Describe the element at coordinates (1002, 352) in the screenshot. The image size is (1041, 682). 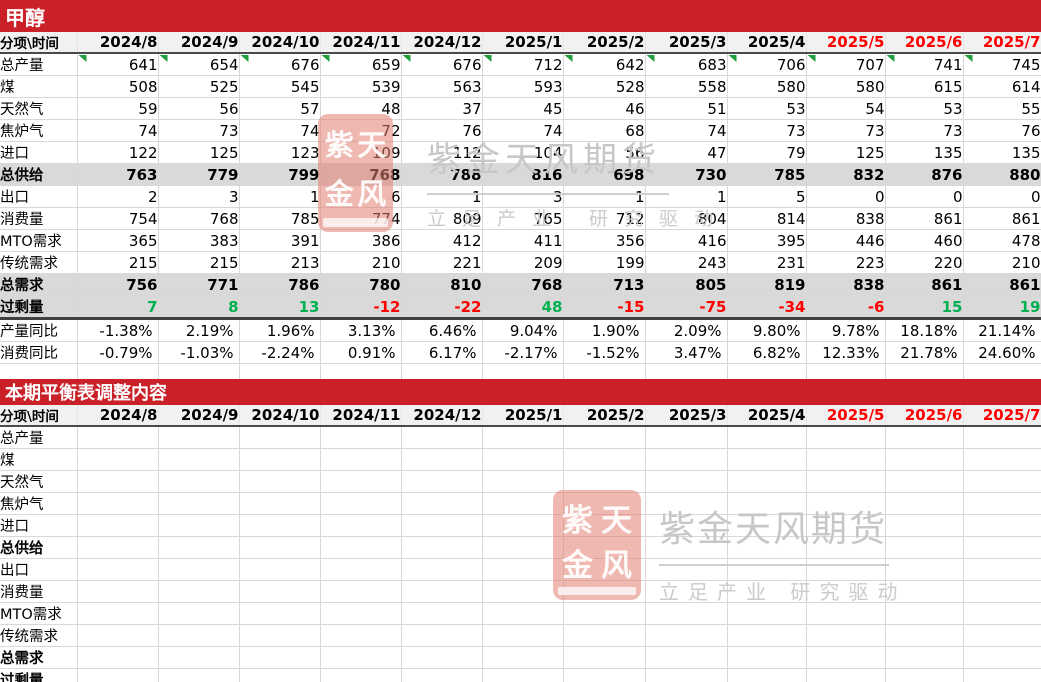
I see `cell: 24.60%` at that location.